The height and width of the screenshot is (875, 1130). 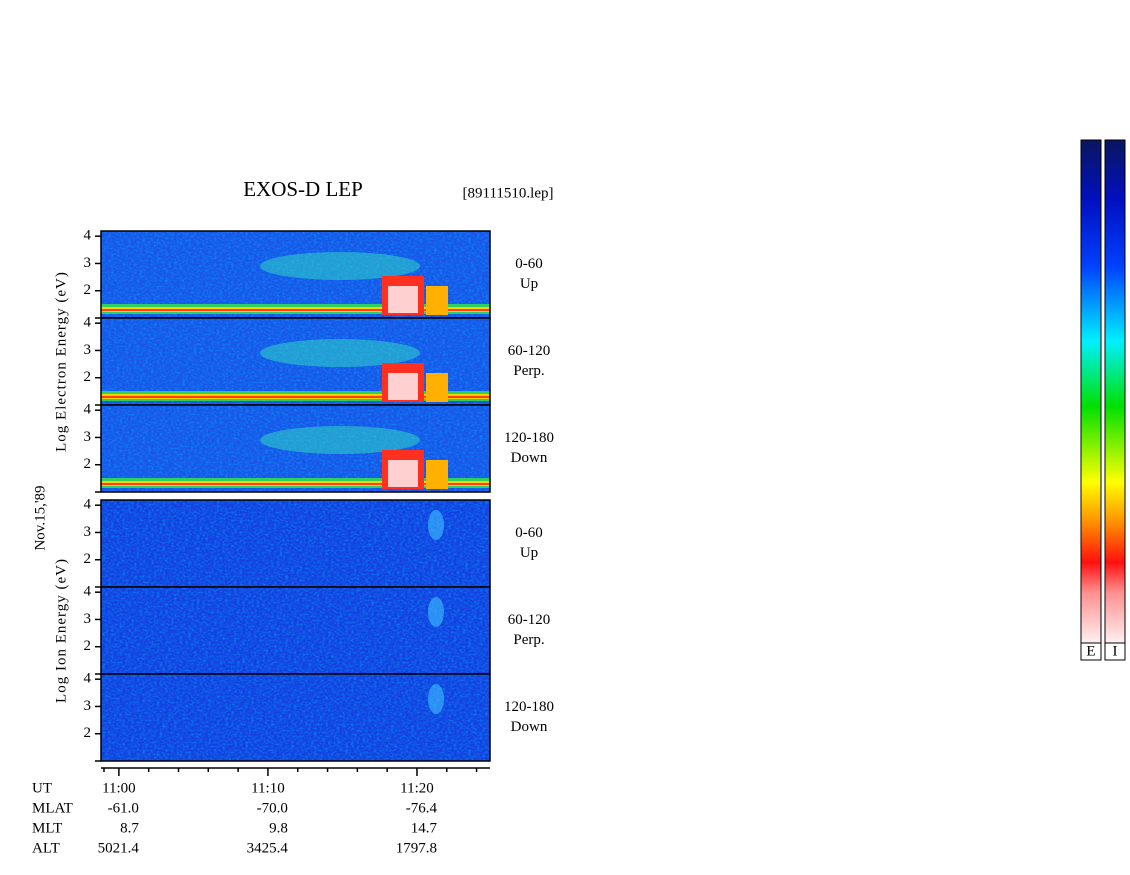 What do you see at coordinates (119, 848) in the screenshot?
I see `orbit-value: 5021.4` at bounding box center [119, 848].